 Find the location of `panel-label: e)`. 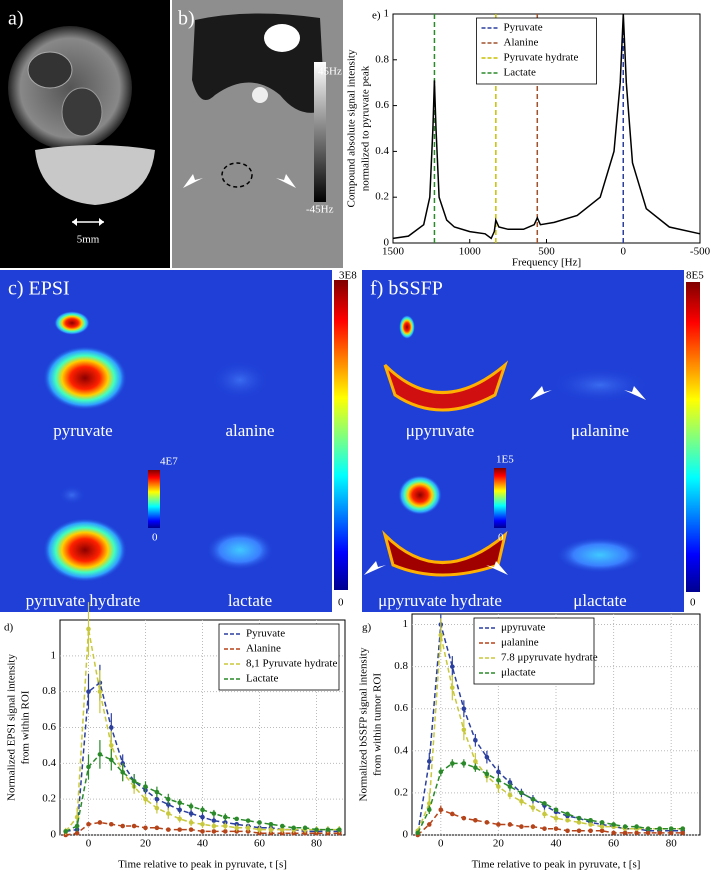

panel-label: e) is located at coordinates (376, 16).